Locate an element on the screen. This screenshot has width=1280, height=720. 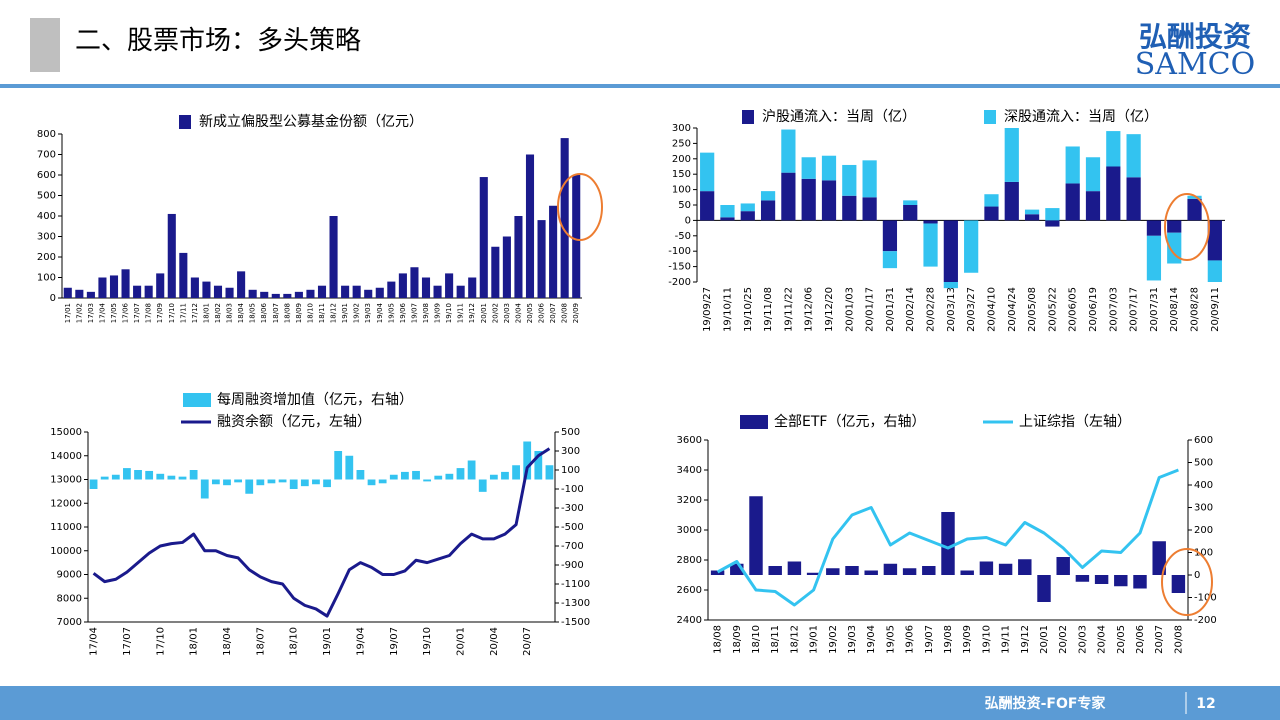
logo-en: SAMCO is located at coordinates (1195, 64).